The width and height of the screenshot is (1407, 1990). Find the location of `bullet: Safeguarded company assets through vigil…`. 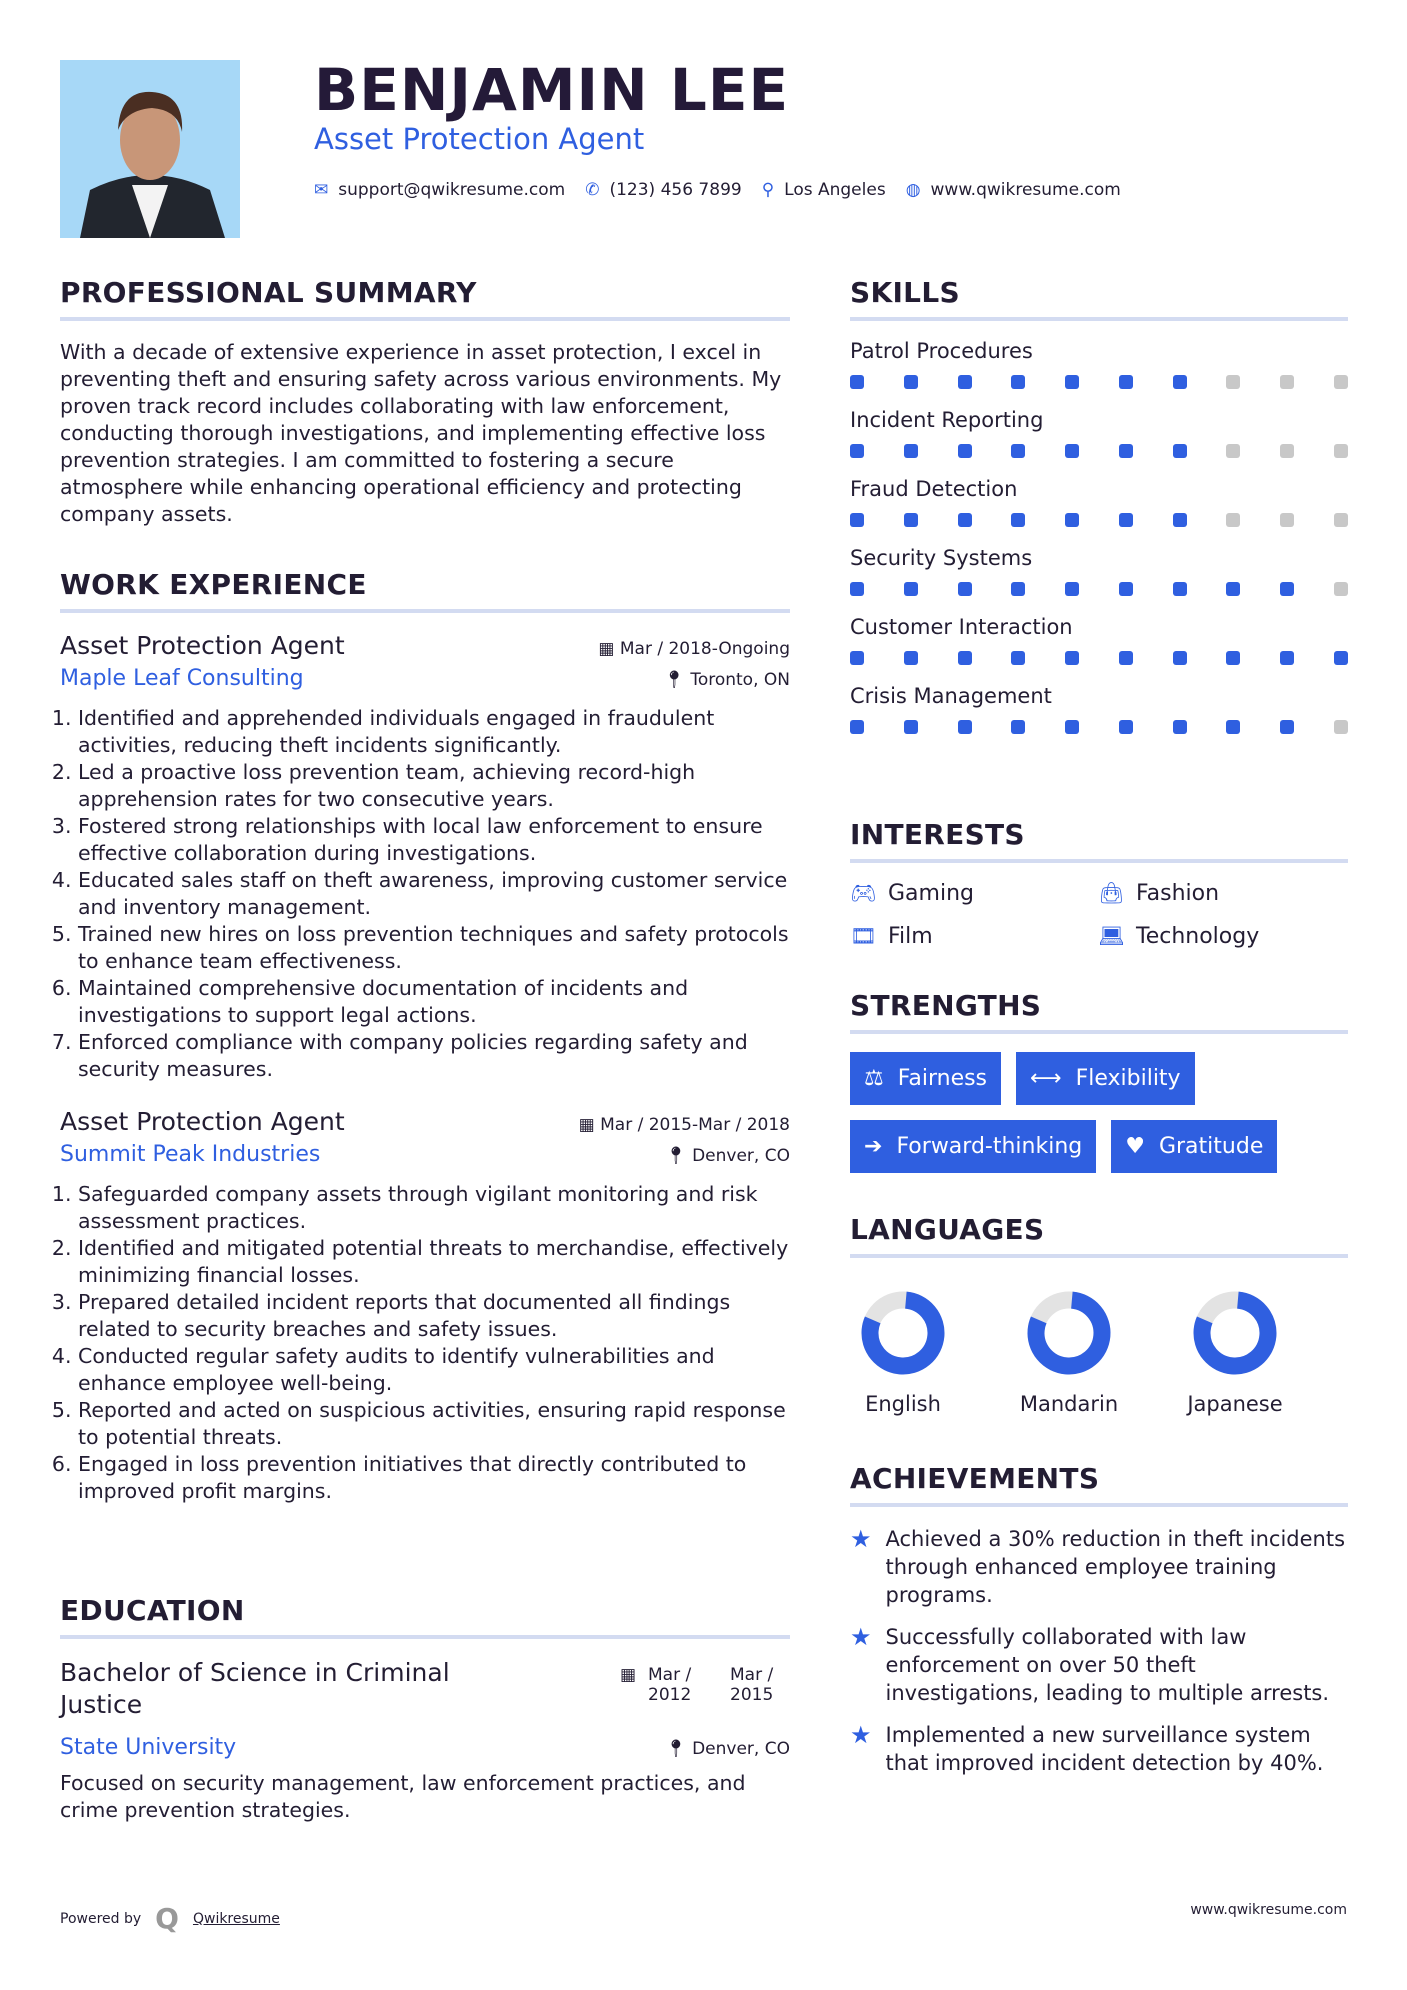

bullet: Safeguarded company assets through vigil… is located at coordinates (434, 1208).